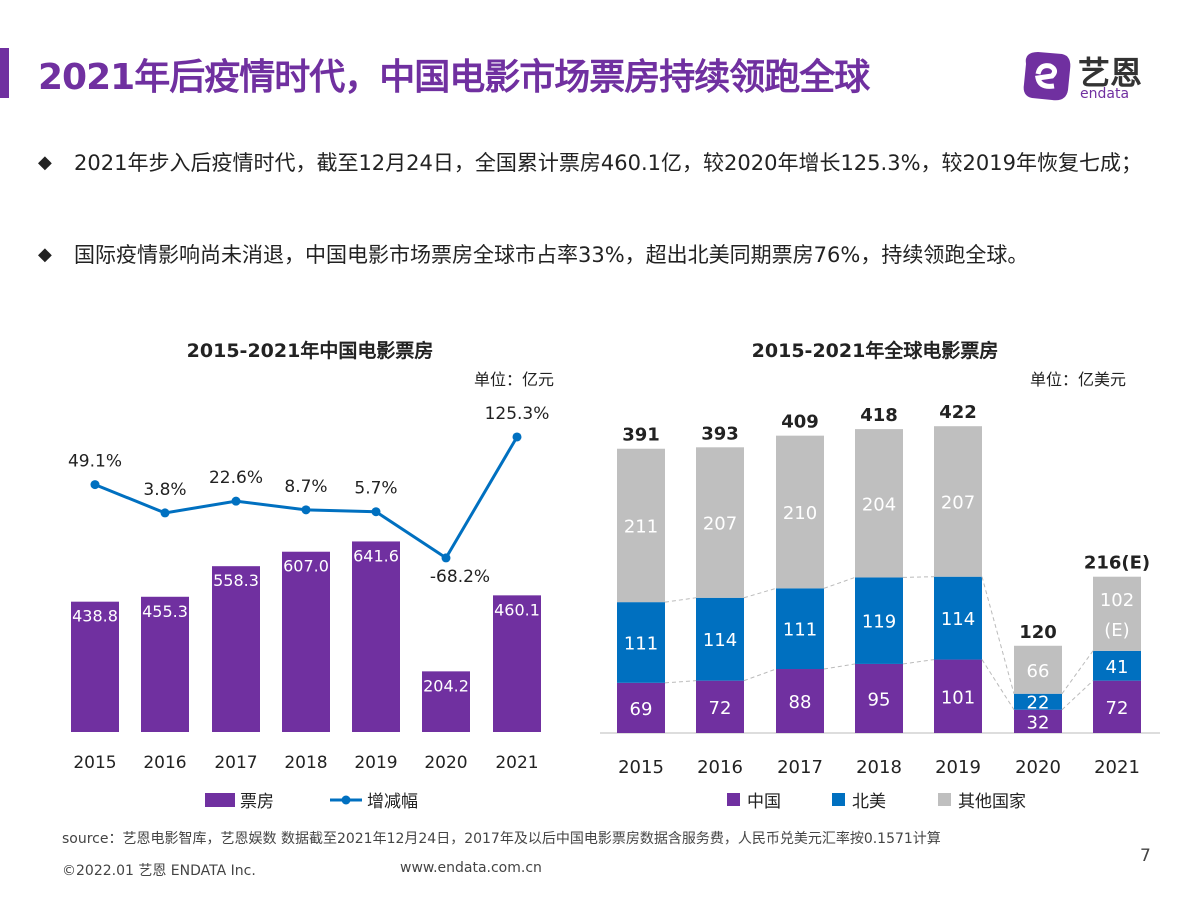  I want to click on endata-logo: 艺恩 endata, so click(1088, 76).